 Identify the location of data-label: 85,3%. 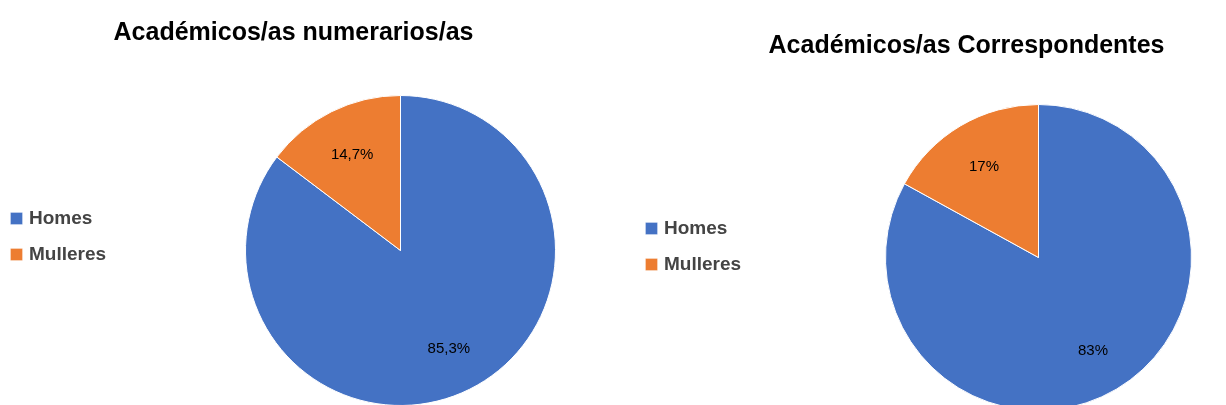
(449, 348).